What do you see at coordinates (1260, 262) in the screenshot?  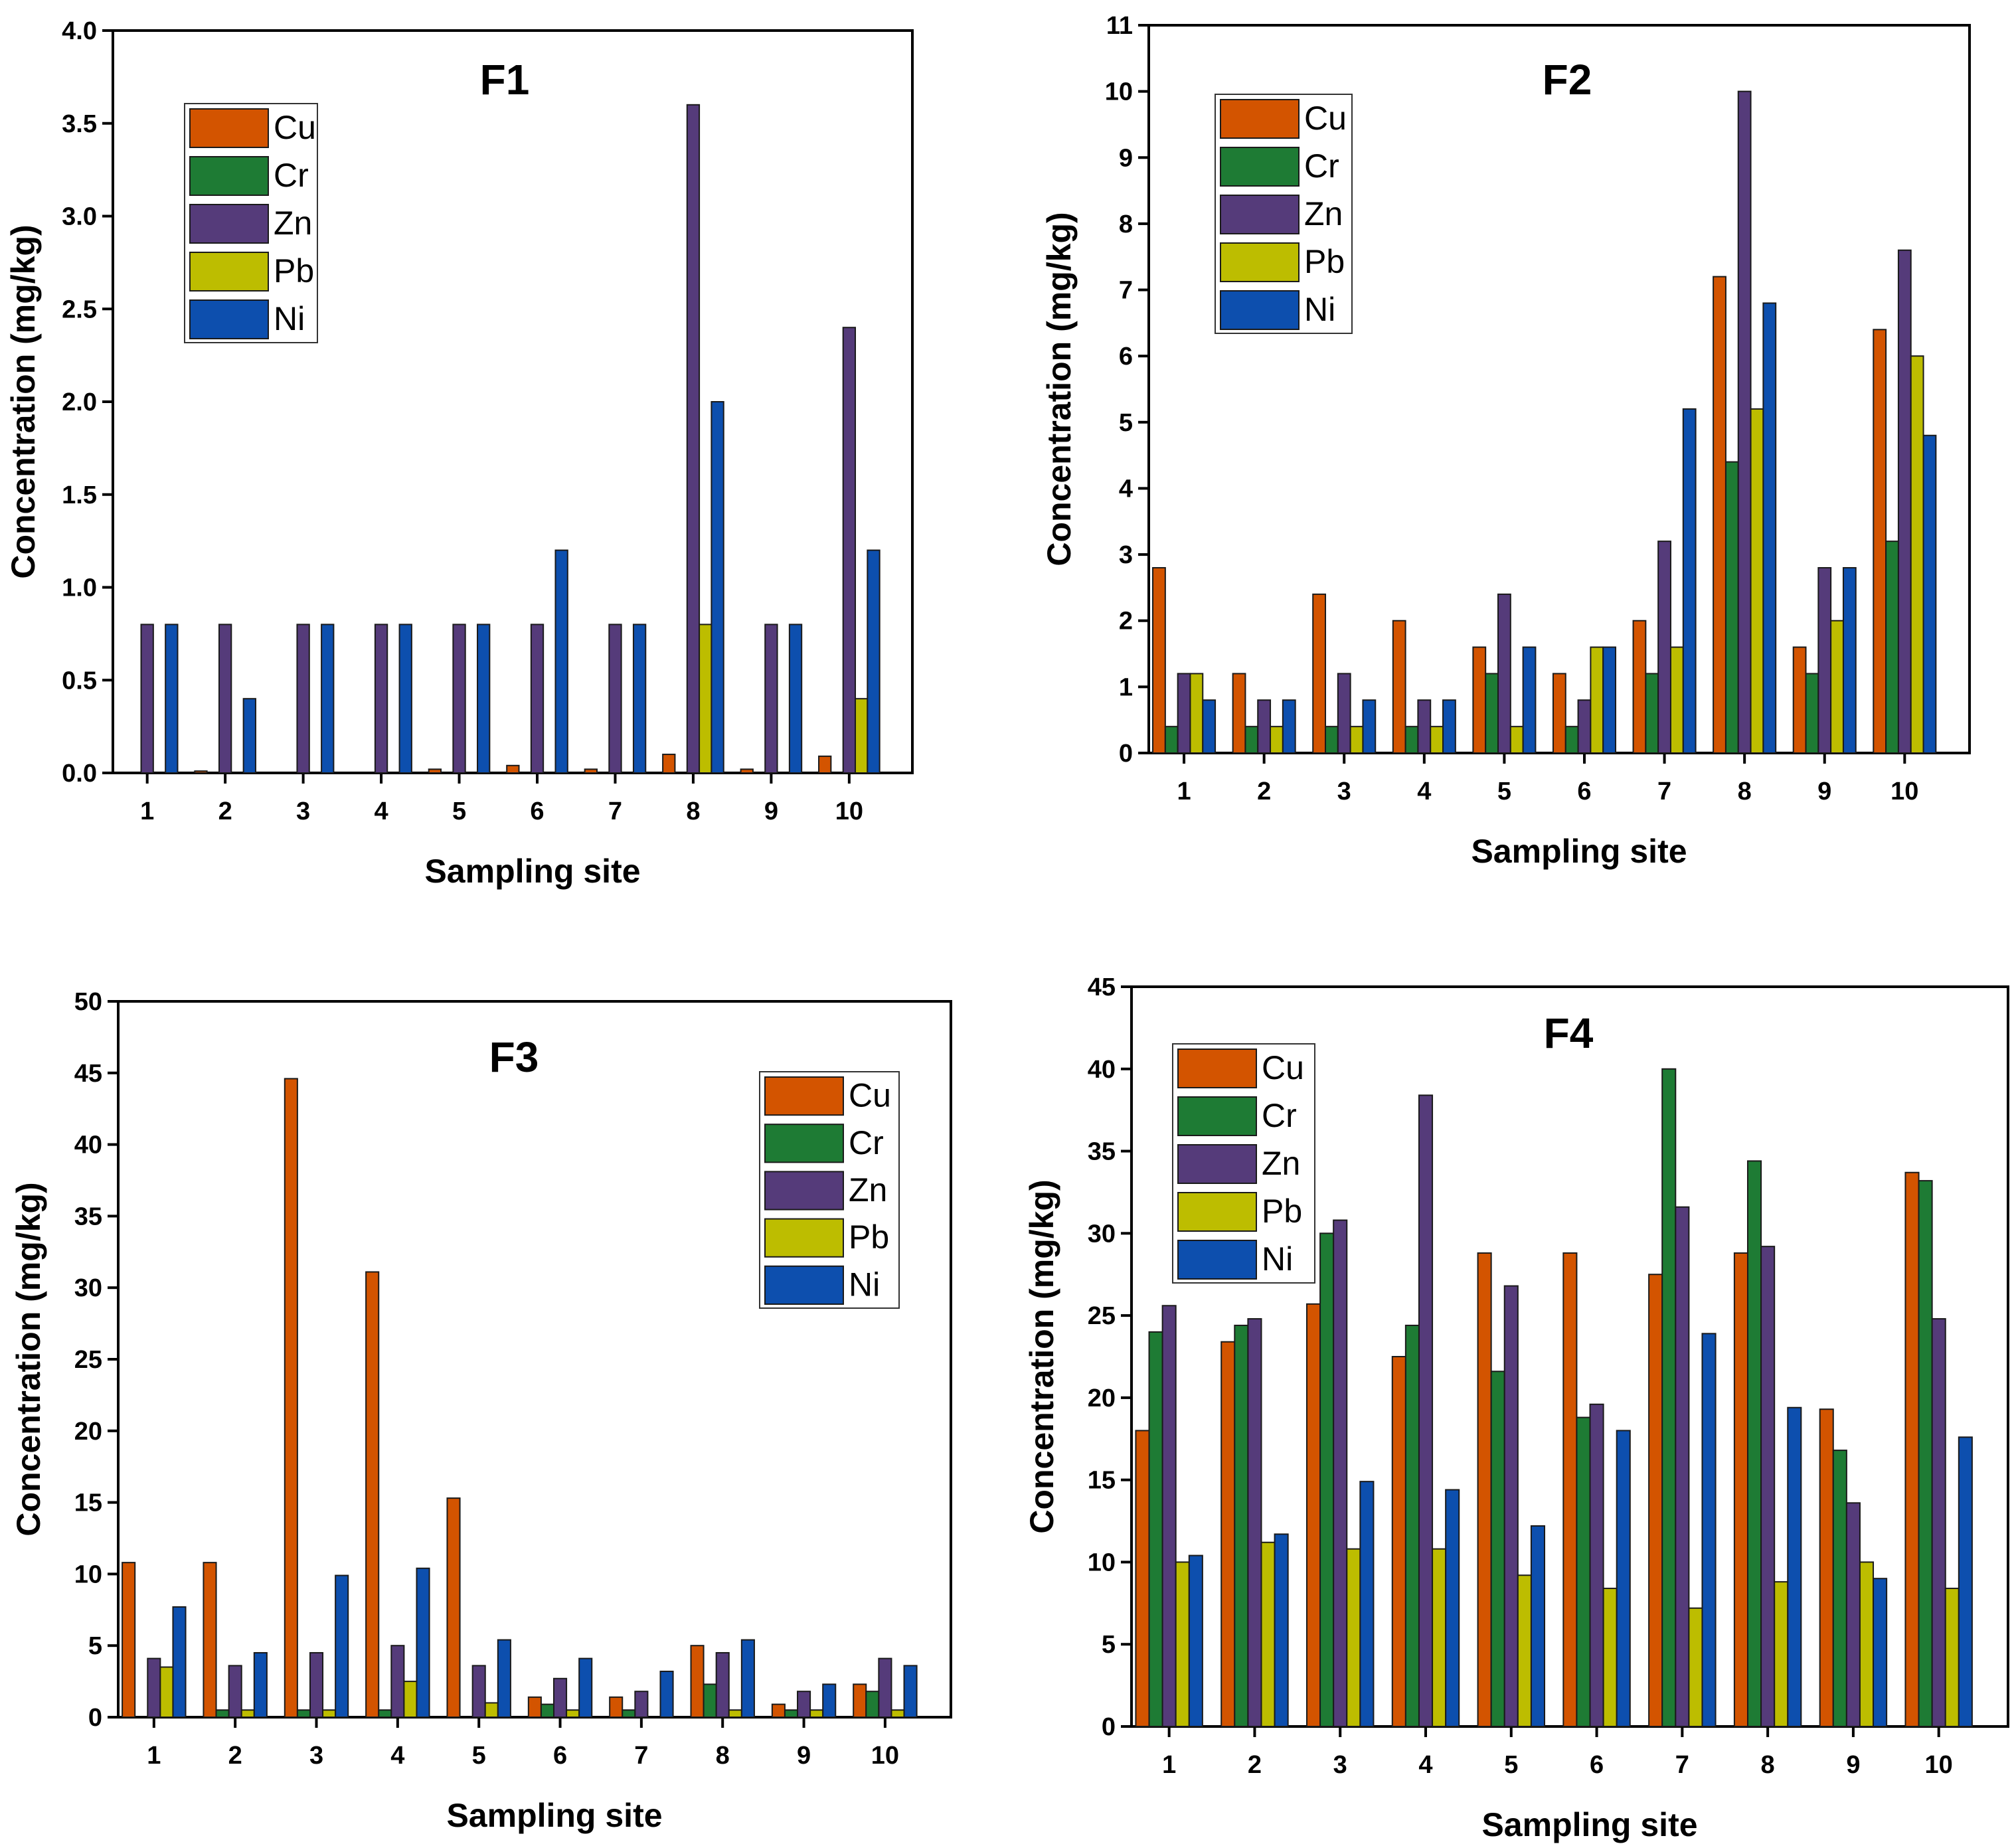 I see `legend-swatch-pb` at bounding box center [1260, 262].